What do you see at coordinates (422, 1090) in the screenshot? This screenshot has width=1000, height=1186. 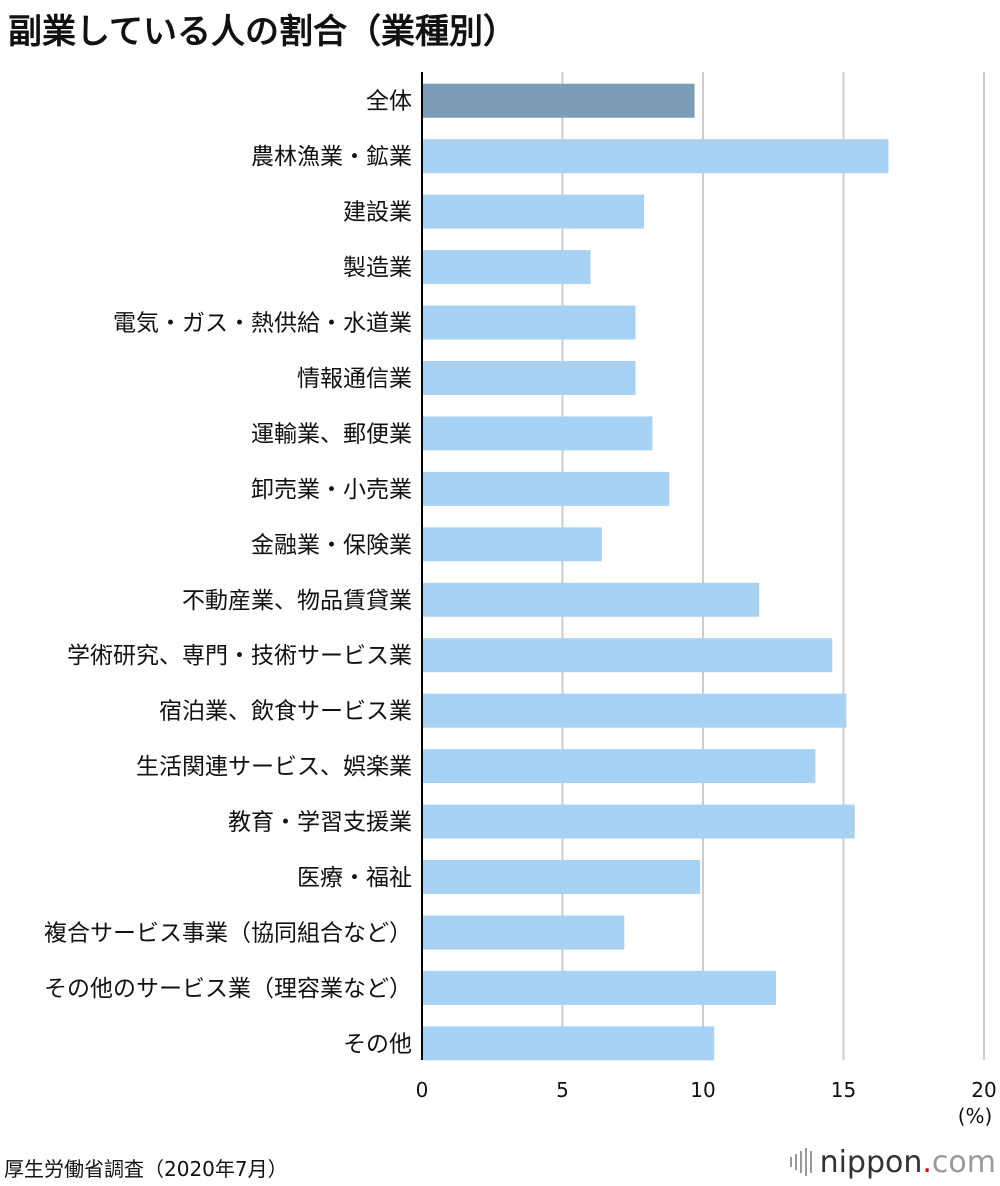 I see `x-tick-label: 0` at bounding box center [422, 1090].